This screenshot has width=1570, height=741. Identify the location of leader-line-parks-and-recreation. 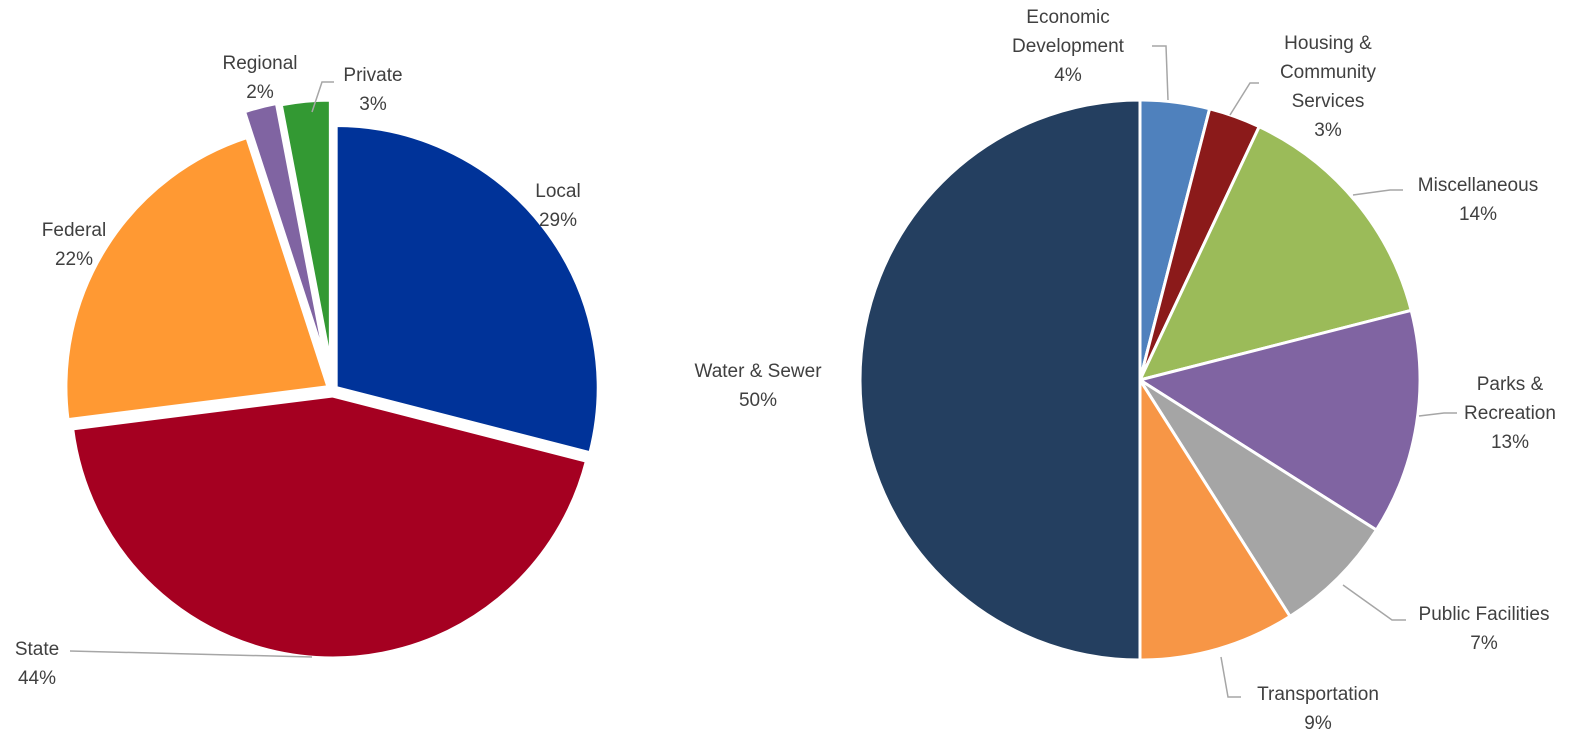
(1437, 414).